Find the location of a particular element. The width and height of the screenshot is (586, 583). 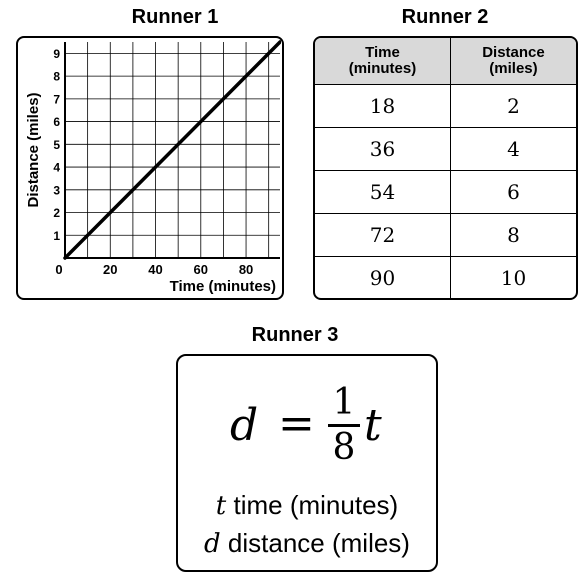

equation-lhs-variable: d is located at coordinates (244, 425).